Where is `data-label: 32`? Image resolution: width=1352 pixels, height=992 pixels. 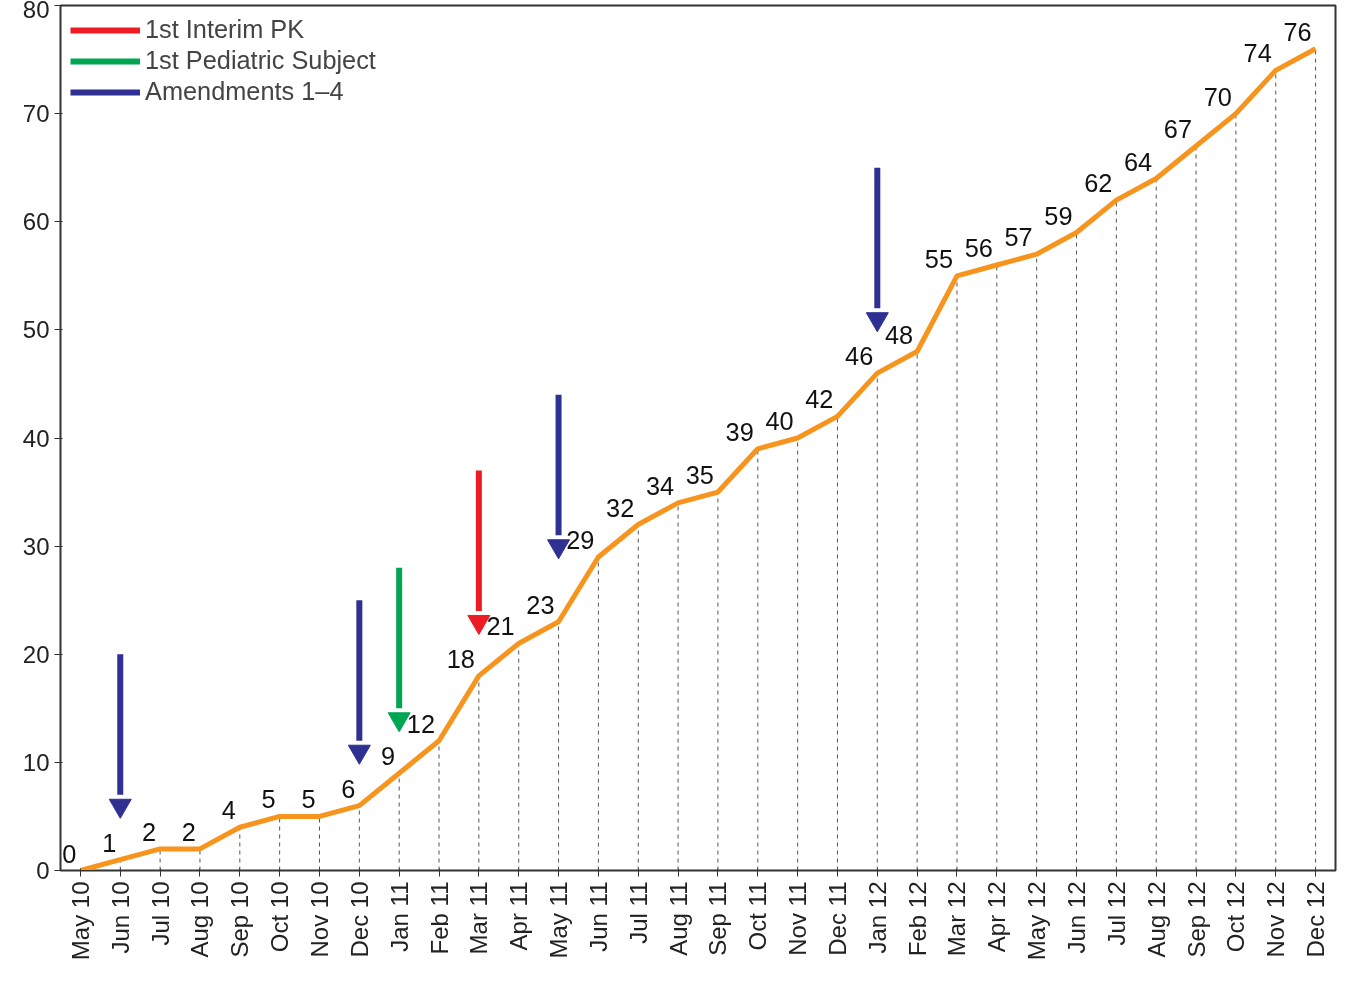 data-label: 32 is located at coordinates (620, 507).